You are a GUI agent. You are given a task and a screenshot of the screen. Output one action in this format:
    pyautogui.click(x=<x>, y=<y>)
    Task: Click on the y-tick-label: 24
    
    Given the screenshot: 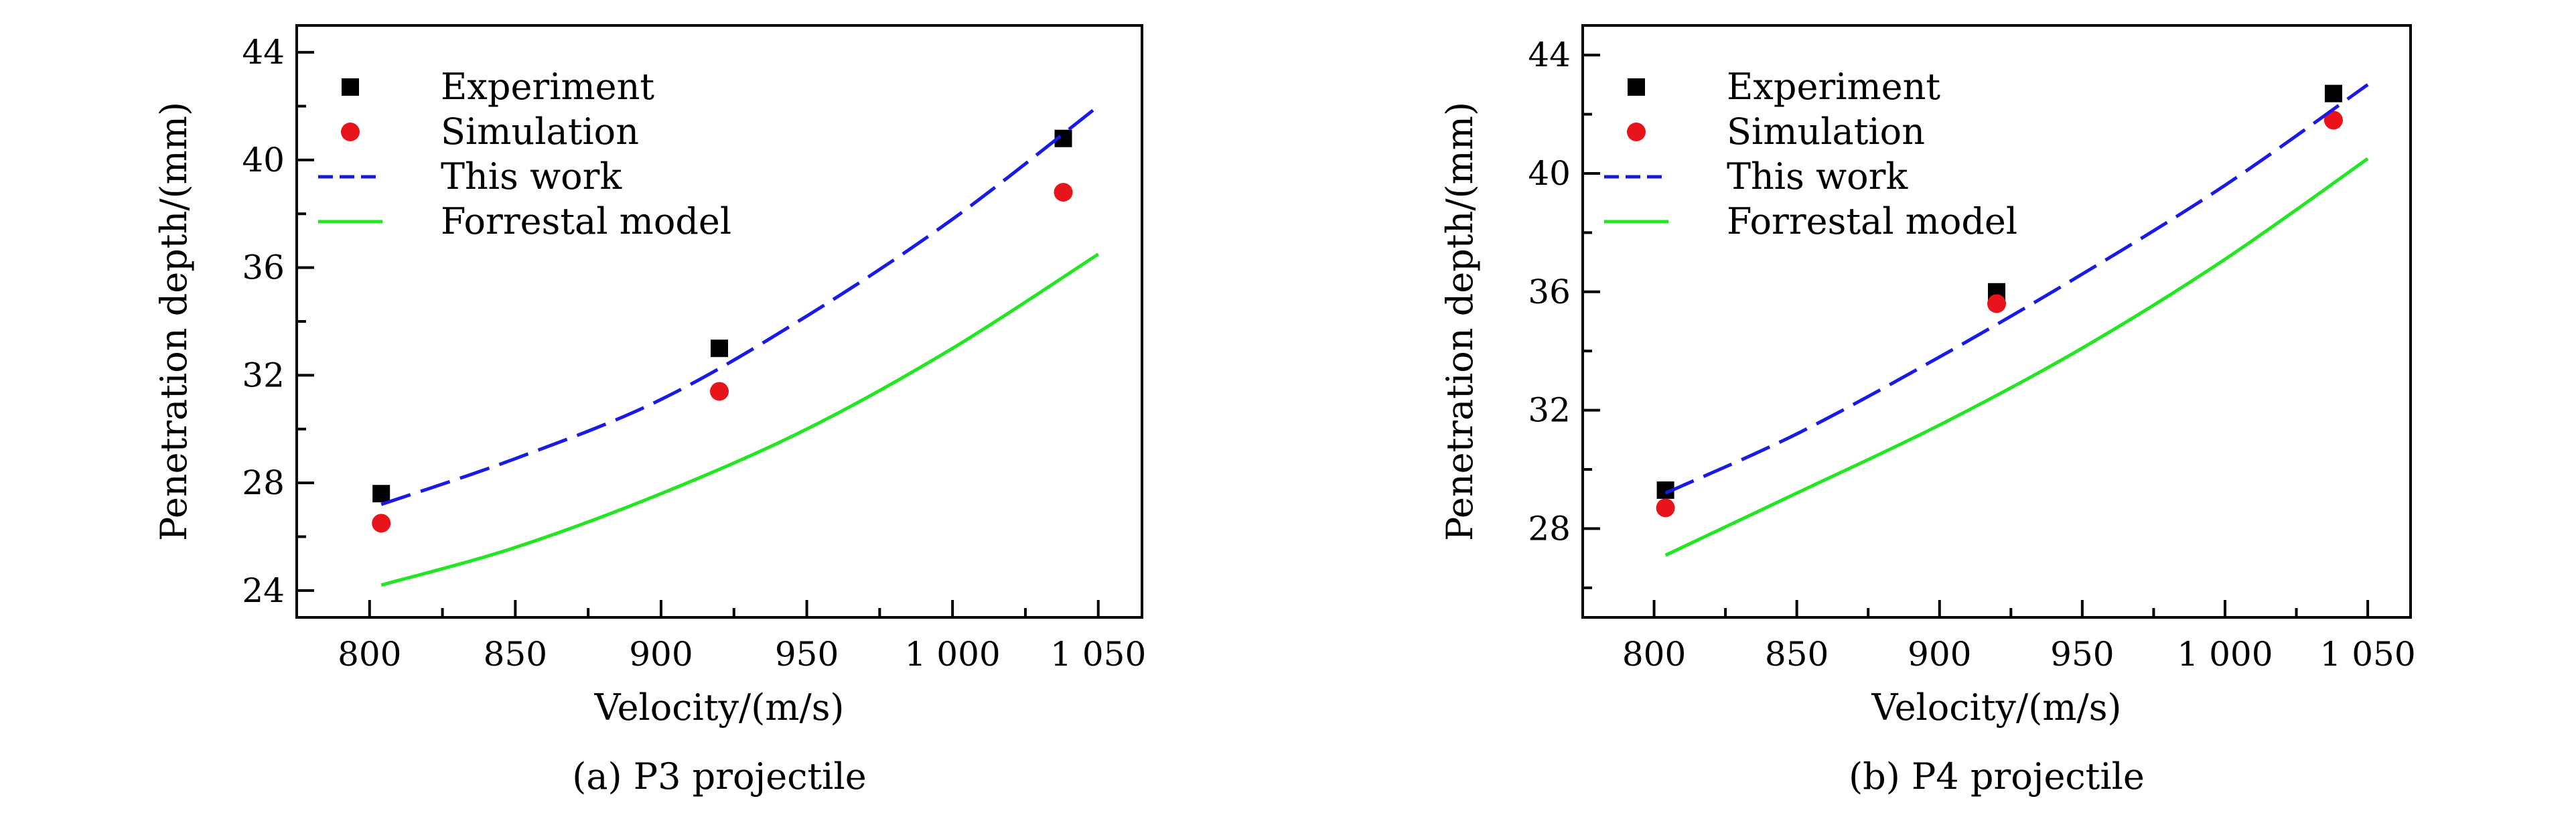 What is the action you would take?
    pyautogui.click(x=263, y=590)
    